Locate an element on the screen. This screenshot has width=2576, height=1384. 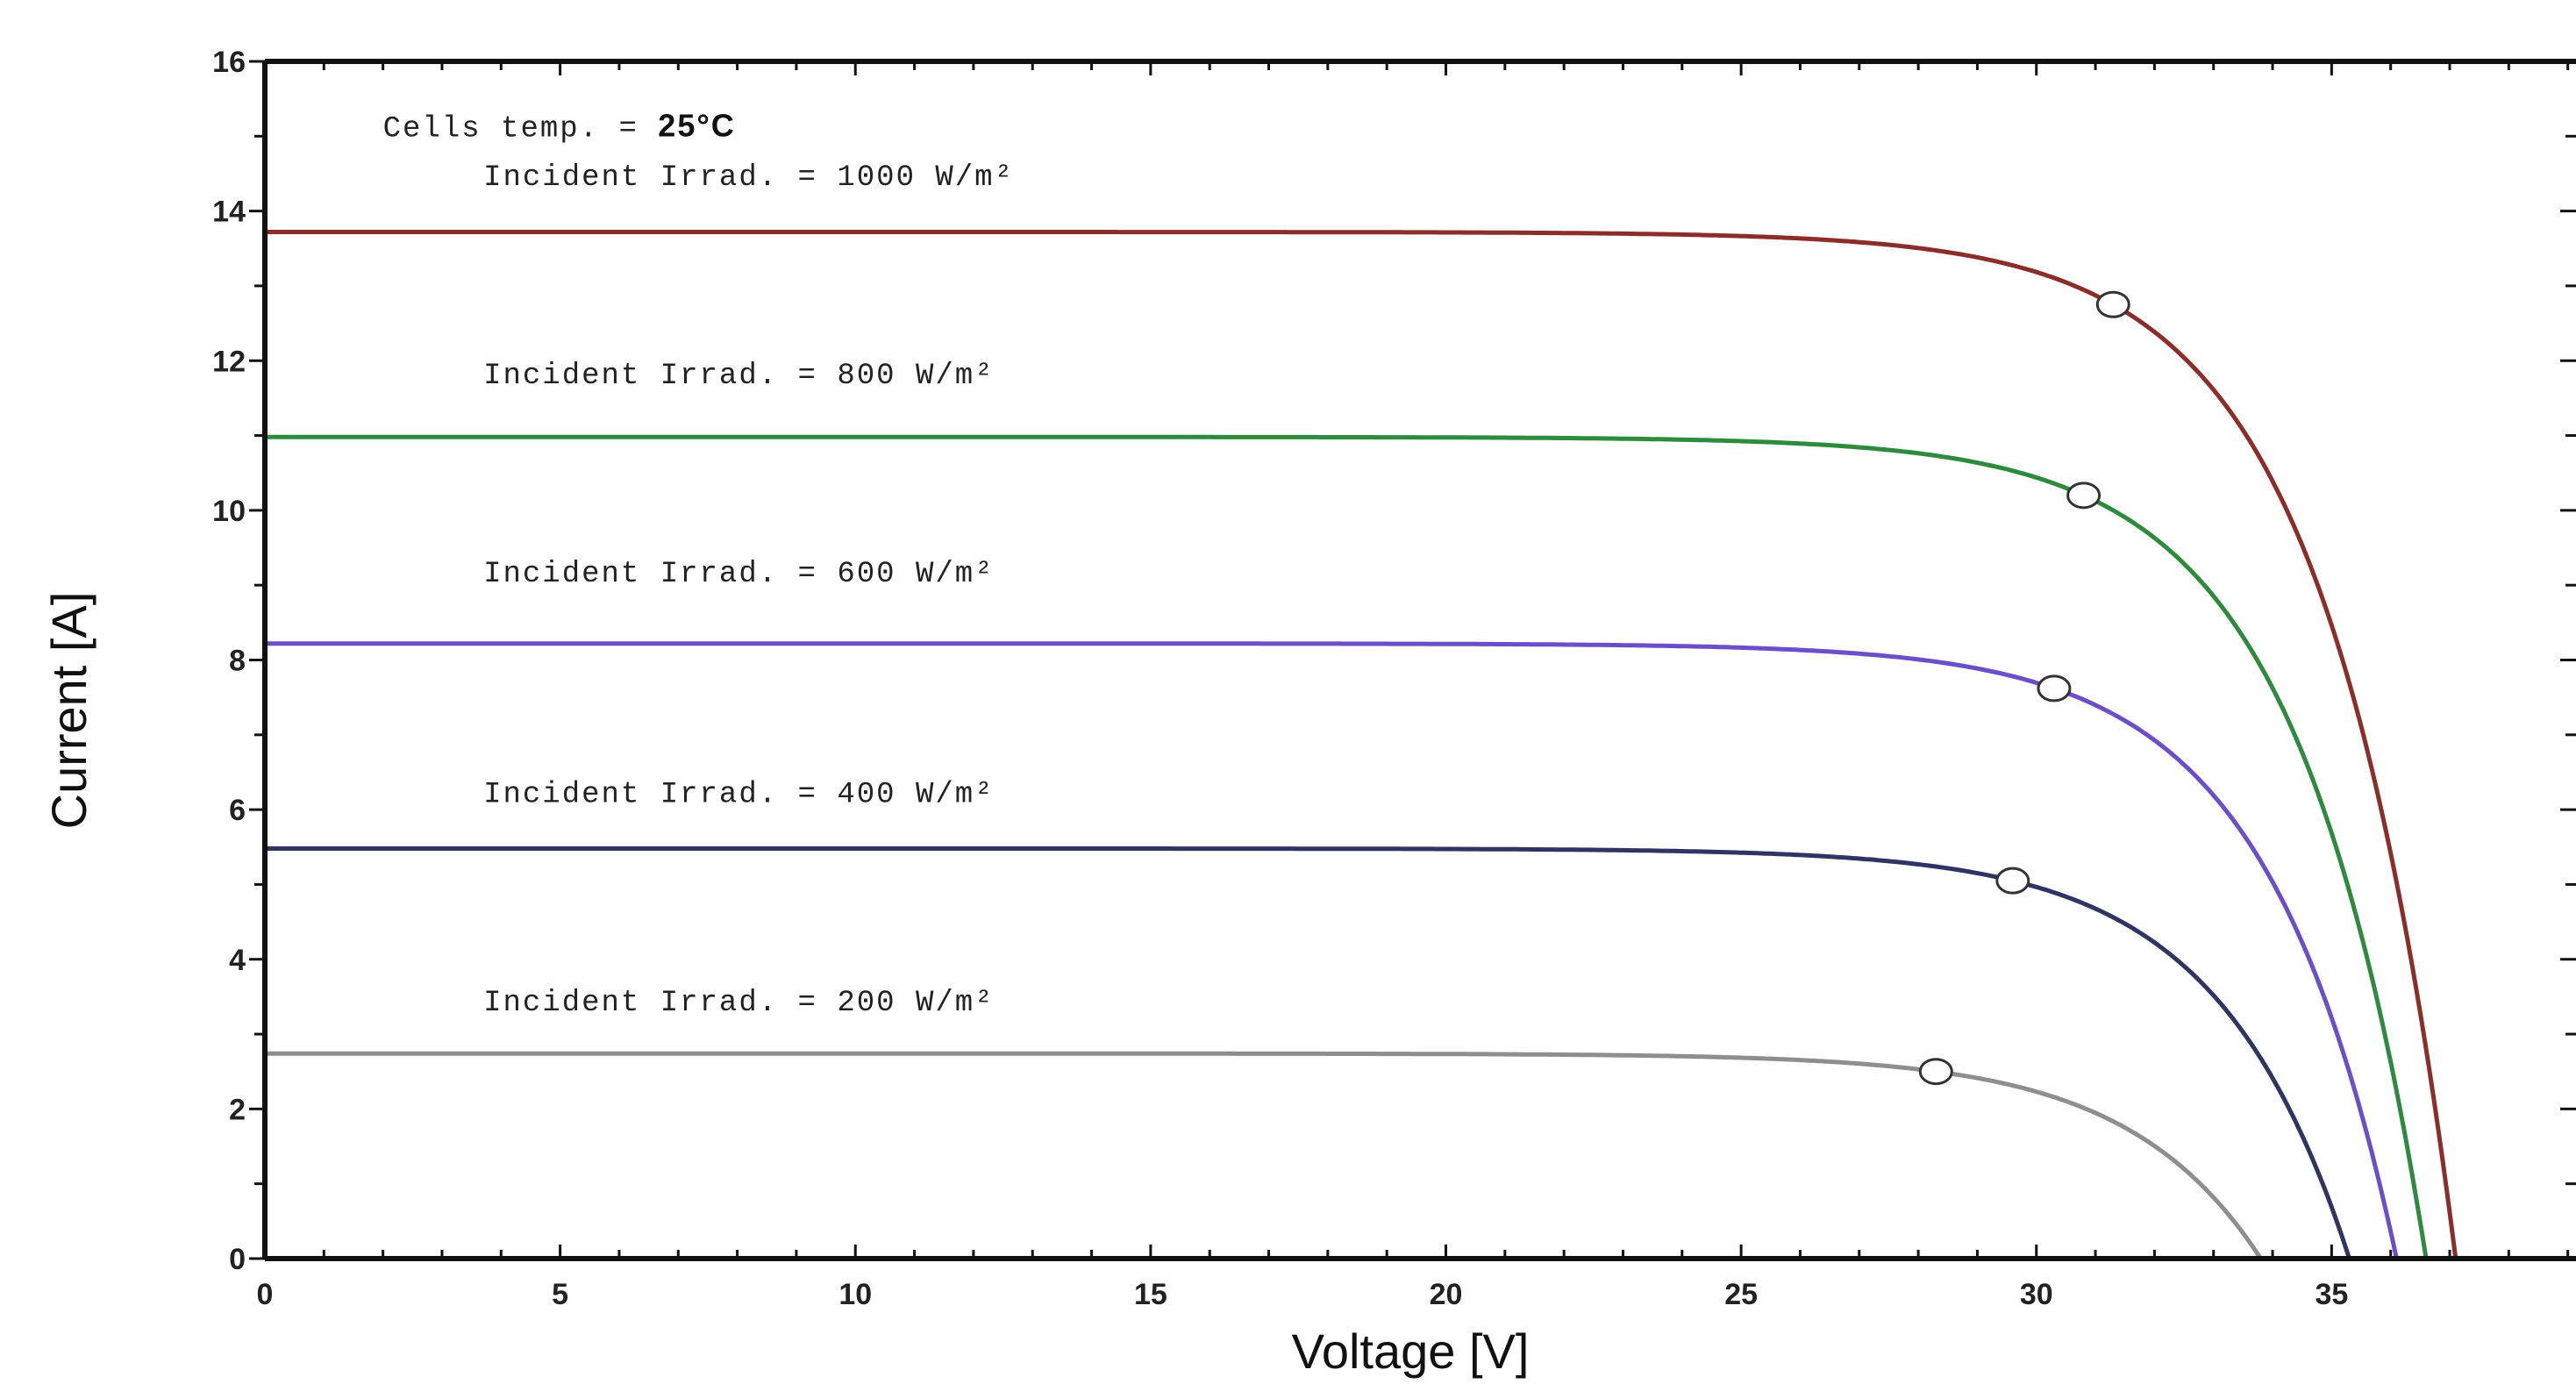
x-tick-label: 5 is located at coordinates (560, 1295).